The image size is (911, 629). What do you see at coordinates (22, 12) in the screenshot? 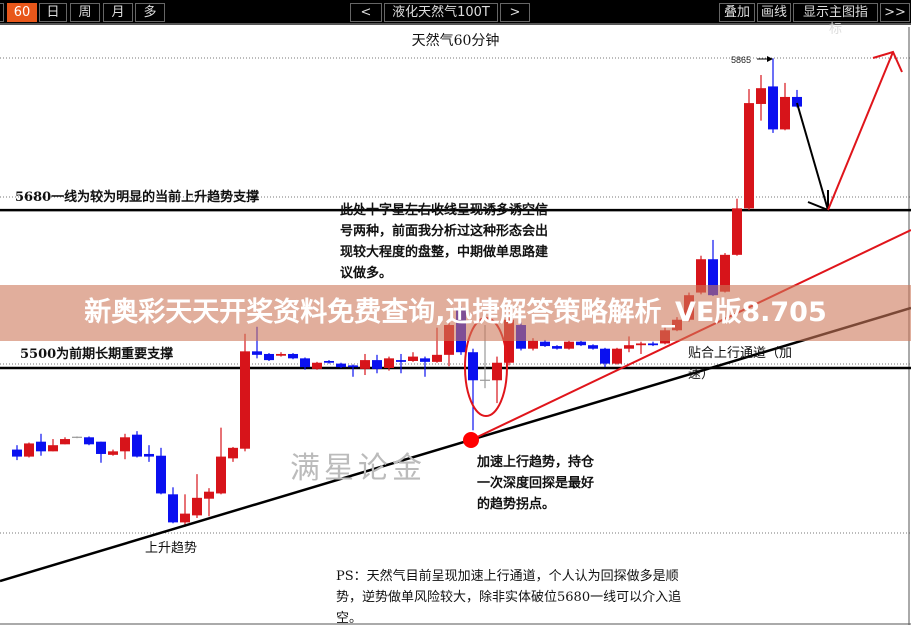
I see `period-60-button: 60` at bounding box center [22, 12].